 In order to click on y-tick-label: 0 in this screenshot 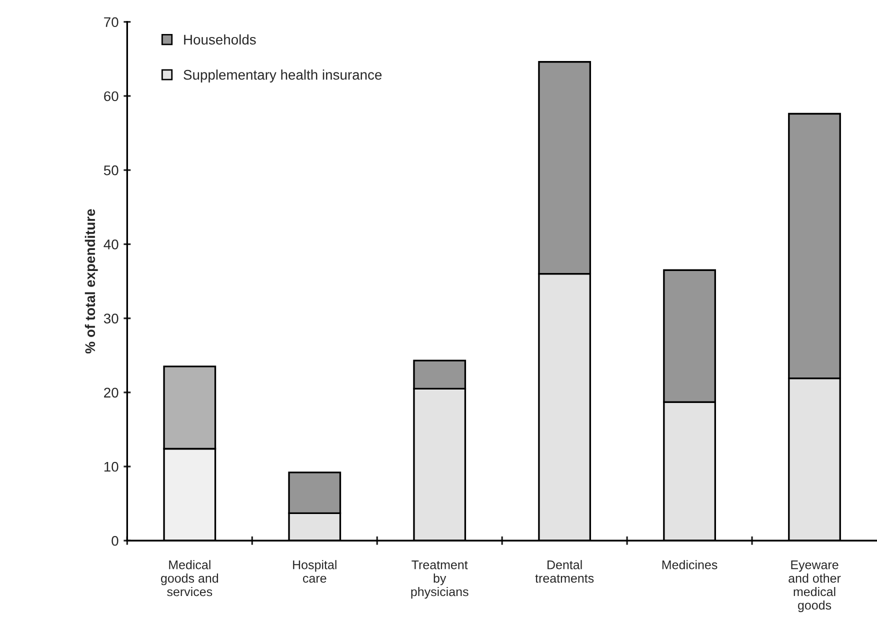, I will do `click(115, 541)`.